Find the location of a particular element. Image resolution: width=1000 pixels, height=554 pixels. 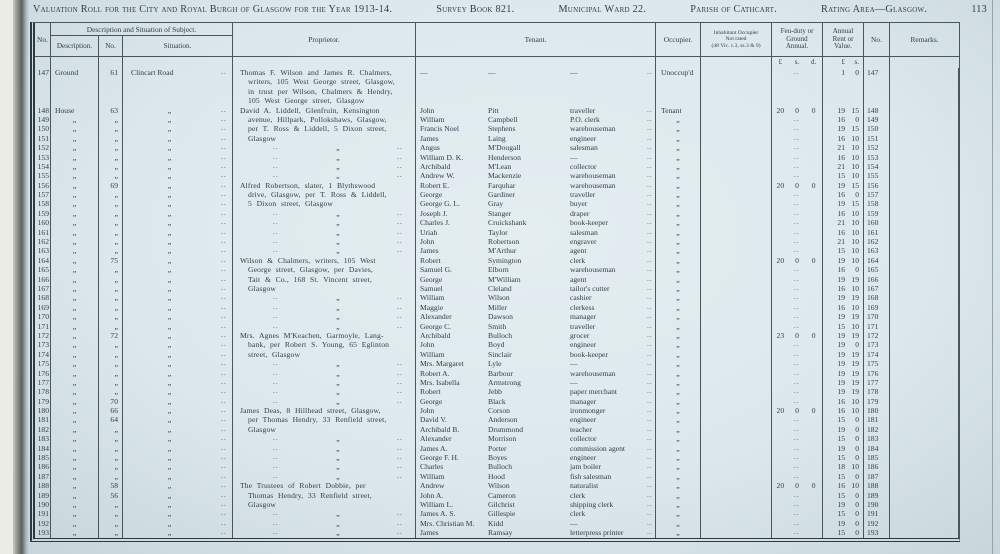

row-number-right-cell: 184 is located at coordinates (877, 448).